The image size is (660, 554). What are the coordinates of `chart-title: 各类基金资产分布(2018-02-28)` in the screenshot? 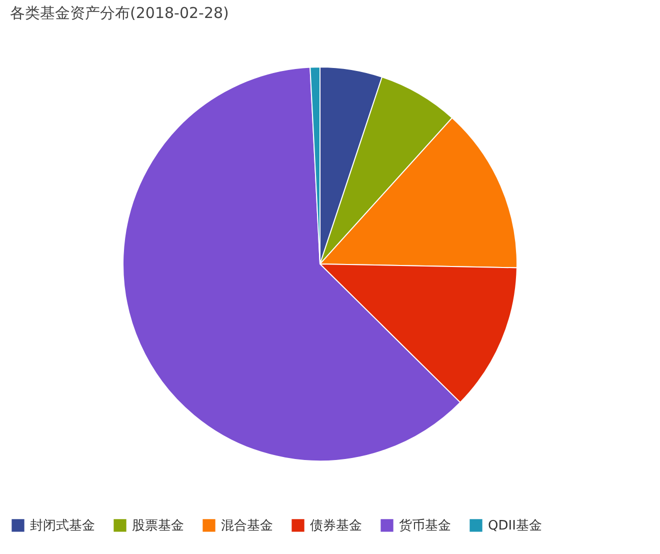 It's located at (119, 13).